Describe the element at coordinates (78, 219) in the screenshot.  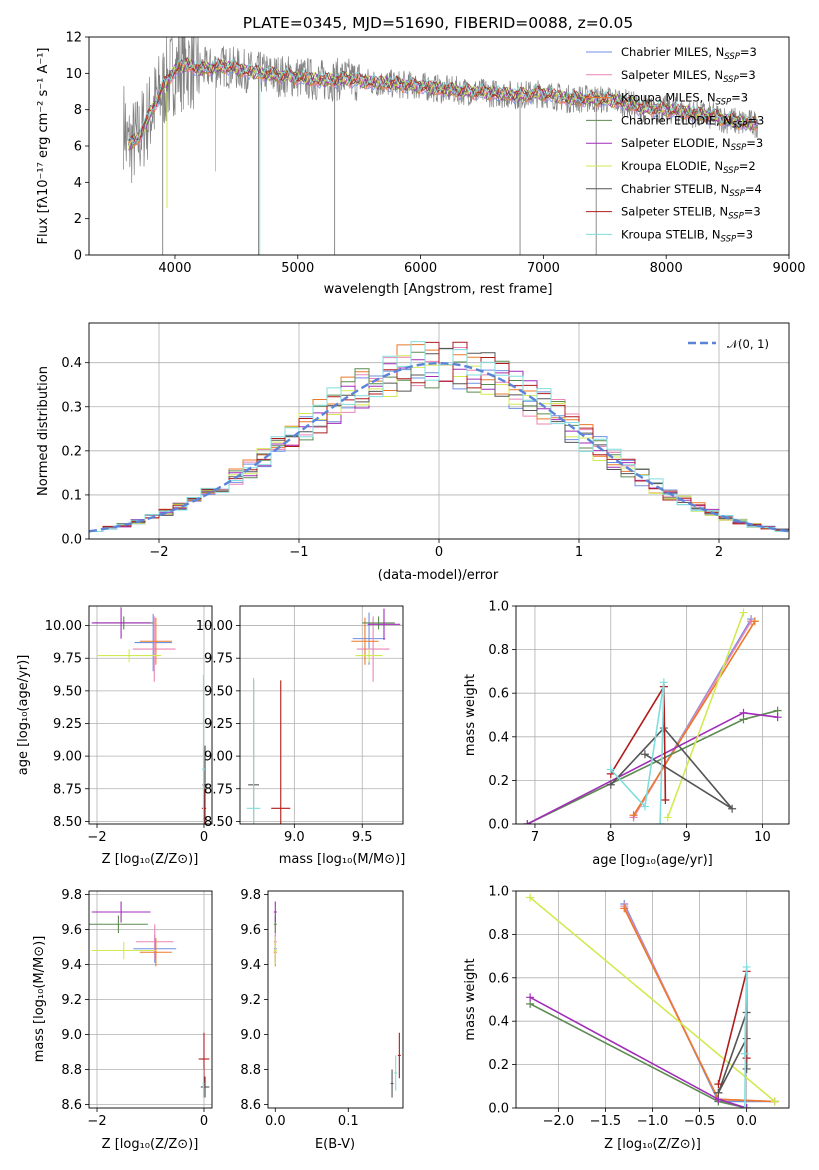
I see `spectrum-ytick-label: 2` at that location.